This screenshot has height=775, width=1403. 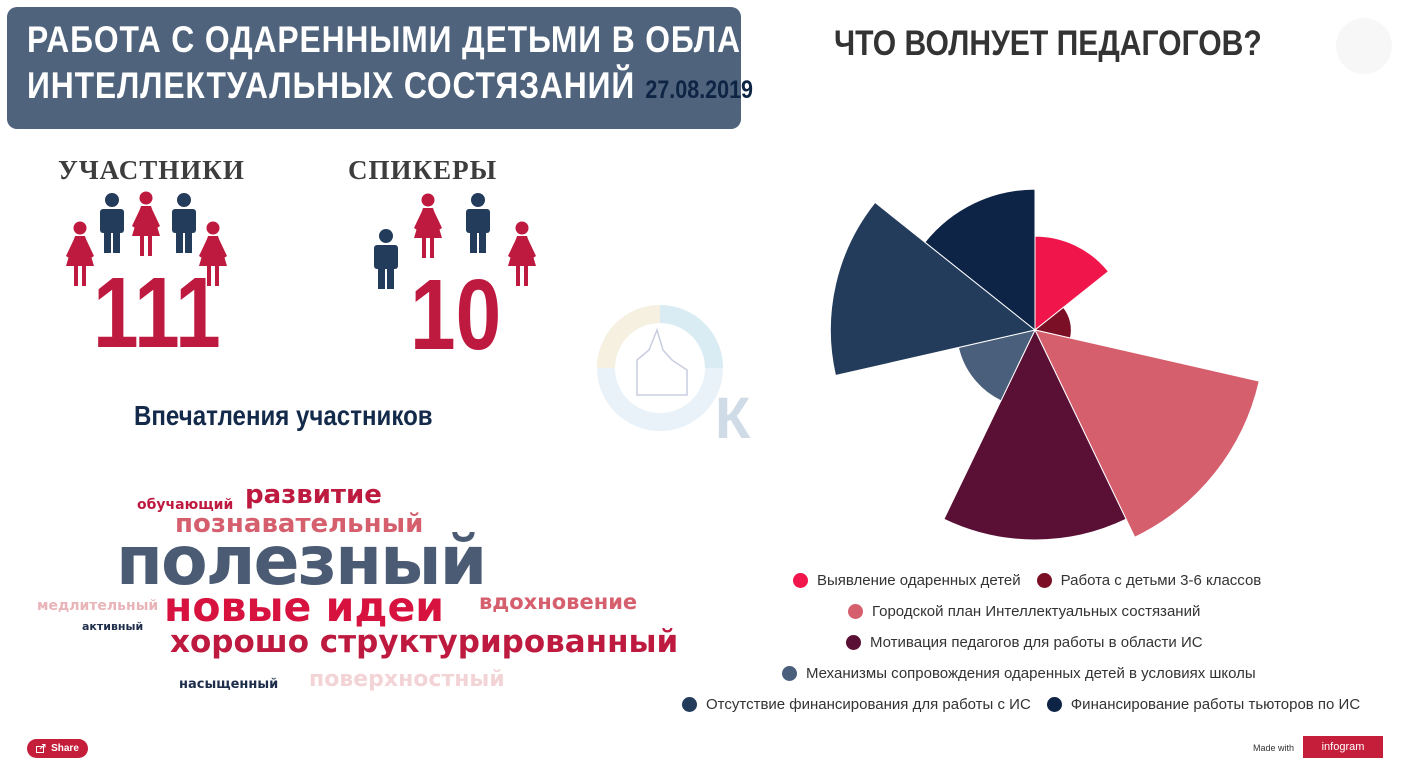 What do you see at coordinates (98, 606) in the screenshot?
I see `word-cloud-item: медлительный` at bounding box center [98, 606].